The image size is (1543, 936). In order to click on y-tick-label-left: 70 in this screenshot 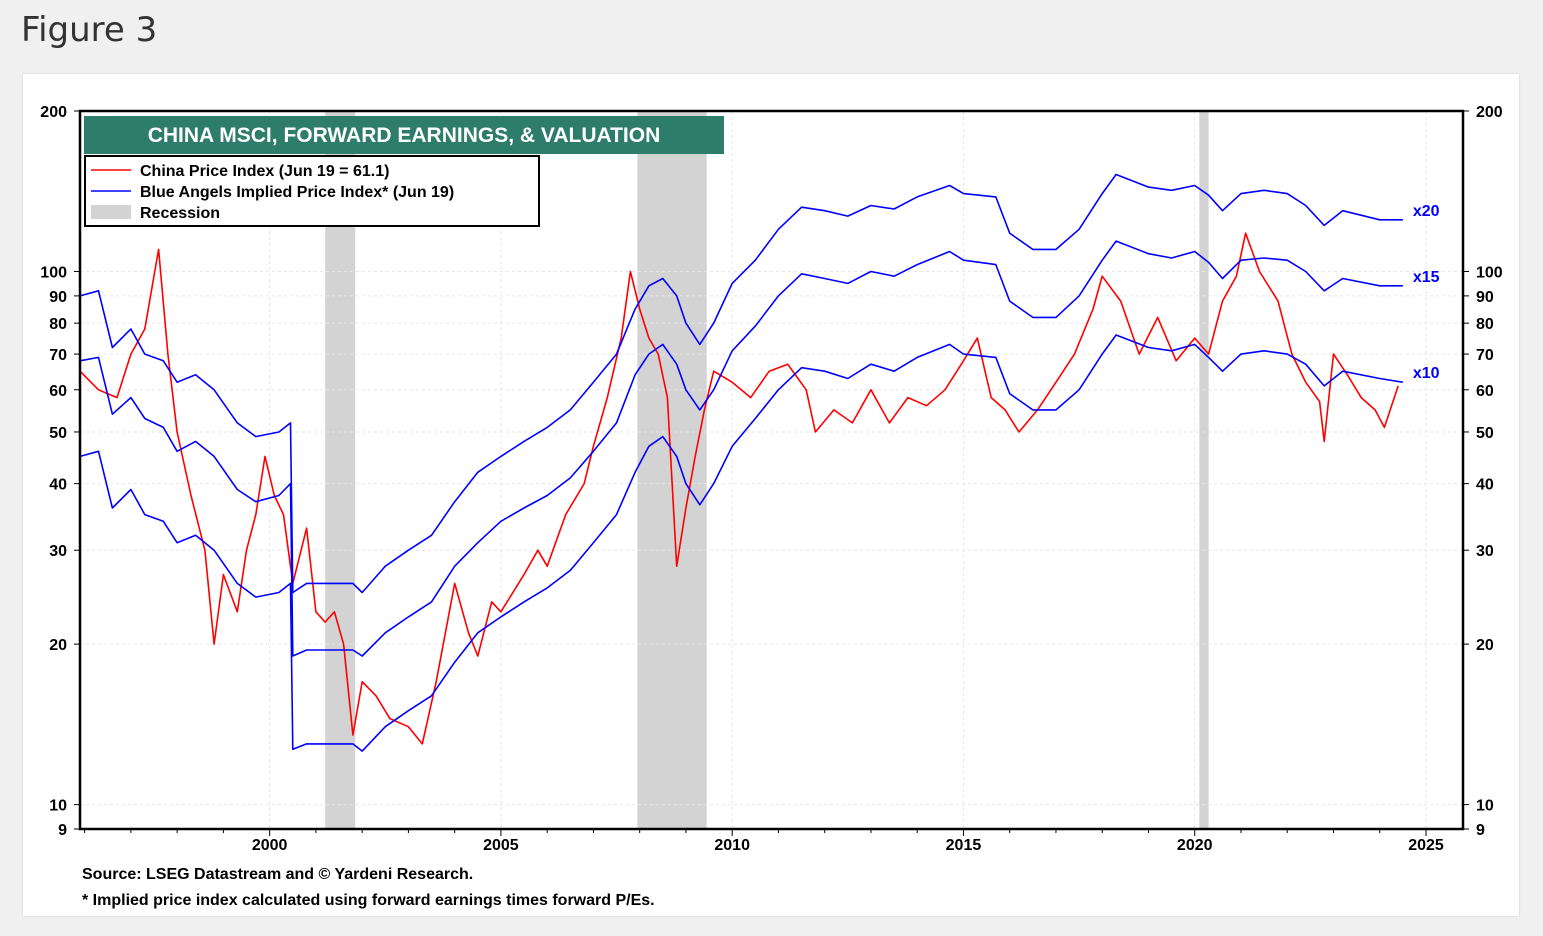, I will do `click(58, 355)`.